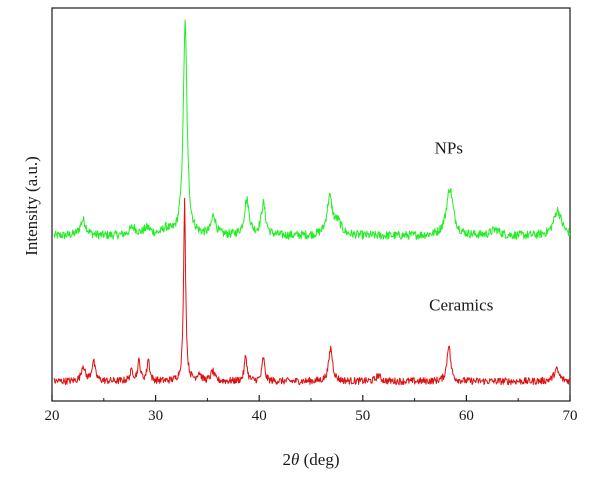 The width and height of the screenshot is (600, 491). Describe the element at coordinates (287, 459) in the screenshot. I see `x-axis-title-prefix: 2` at that location.